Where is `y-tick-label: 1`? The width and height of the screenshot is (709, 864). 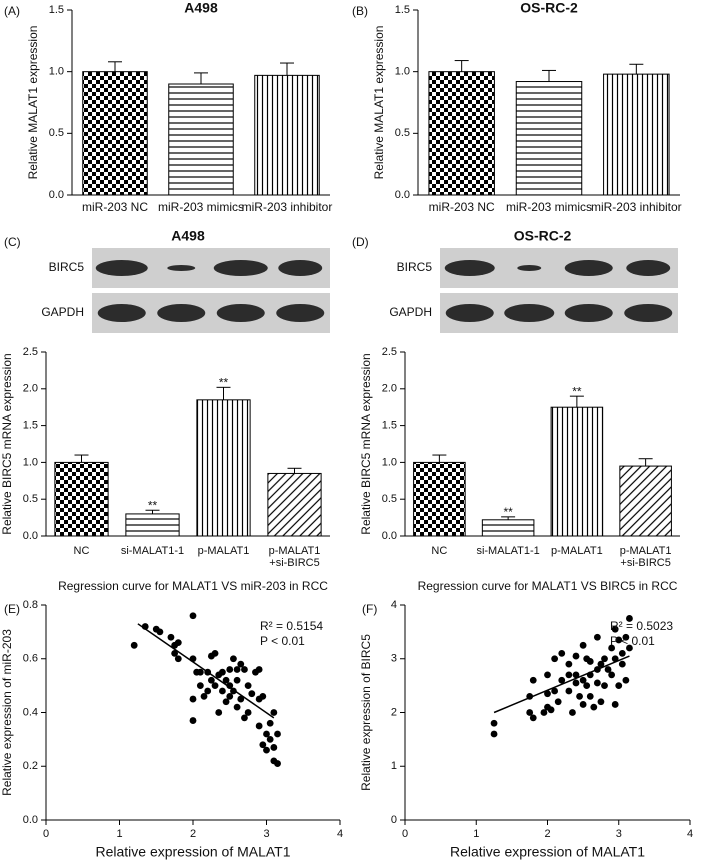 y-tick-label: 1 is located at coordinates (394, 766).